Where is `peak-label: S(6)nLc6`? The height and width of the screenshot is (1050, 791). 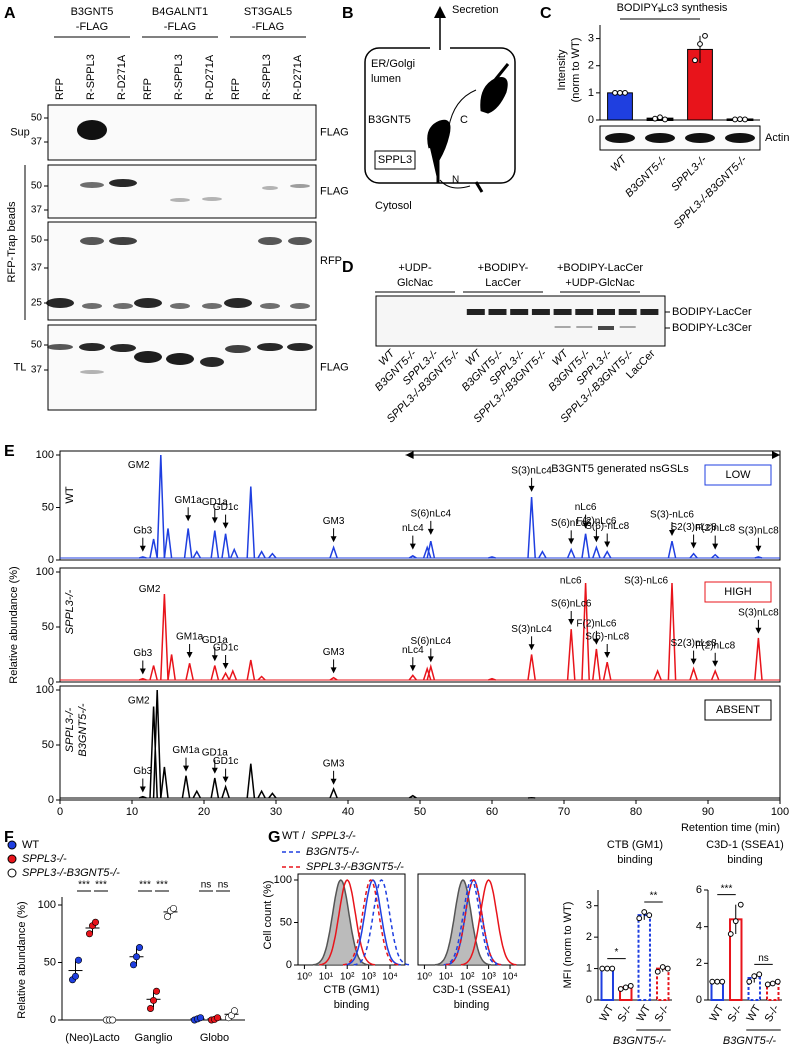 peak-label: S(6)nLc6 is located at coordinates (571, 604).